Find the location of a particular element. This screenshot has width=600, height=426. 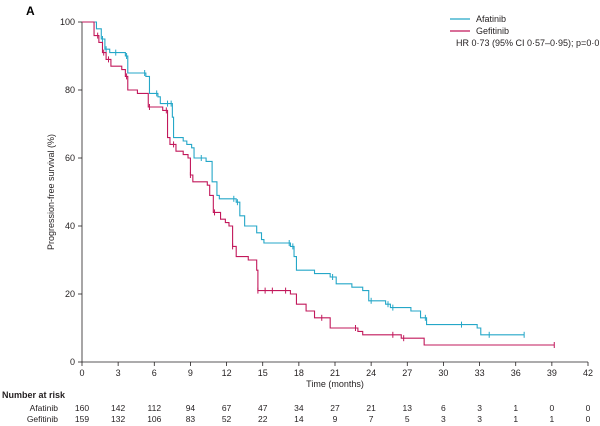

risk-value-gefitinib: 0 is located at coordinates (588, 419).